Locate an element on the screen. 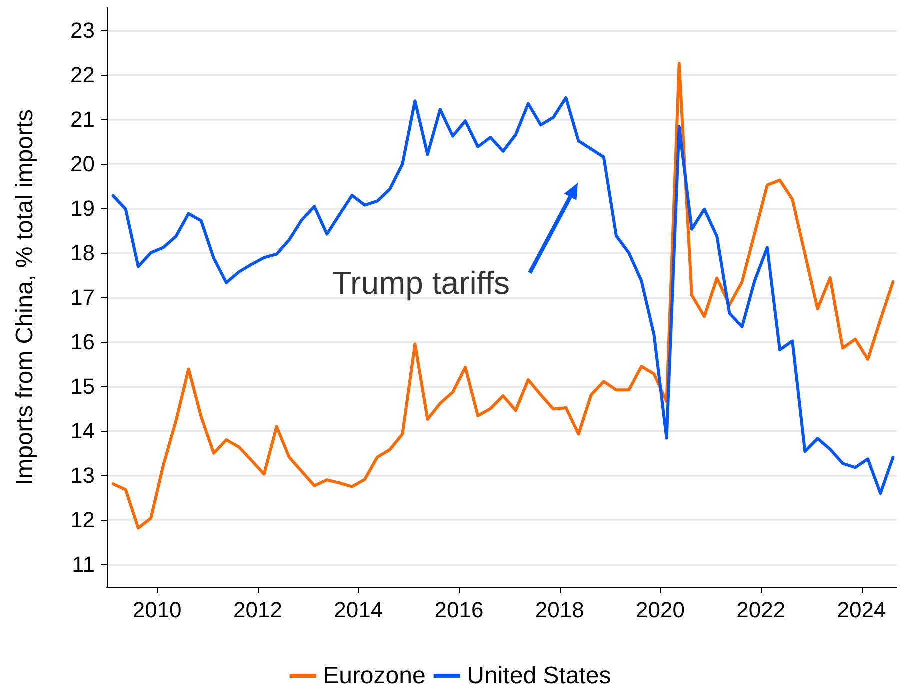 The width and height of the screenshot is (901, 693). y-tick-label: 21 is located at coordinates (82, 119).